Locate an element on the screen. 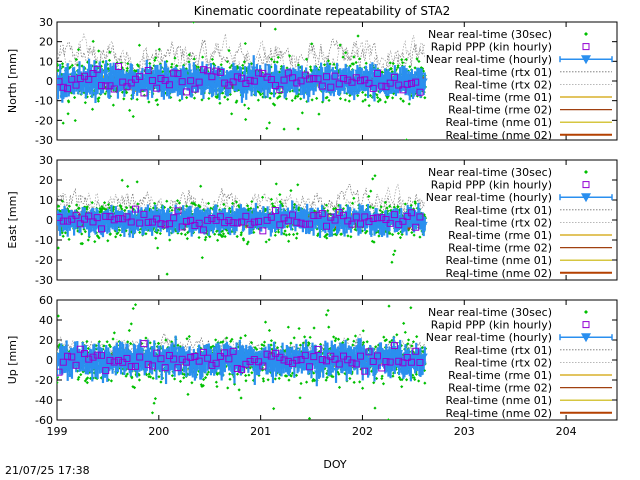  y-tick-label: 10 is located at coordinates (46, 200).